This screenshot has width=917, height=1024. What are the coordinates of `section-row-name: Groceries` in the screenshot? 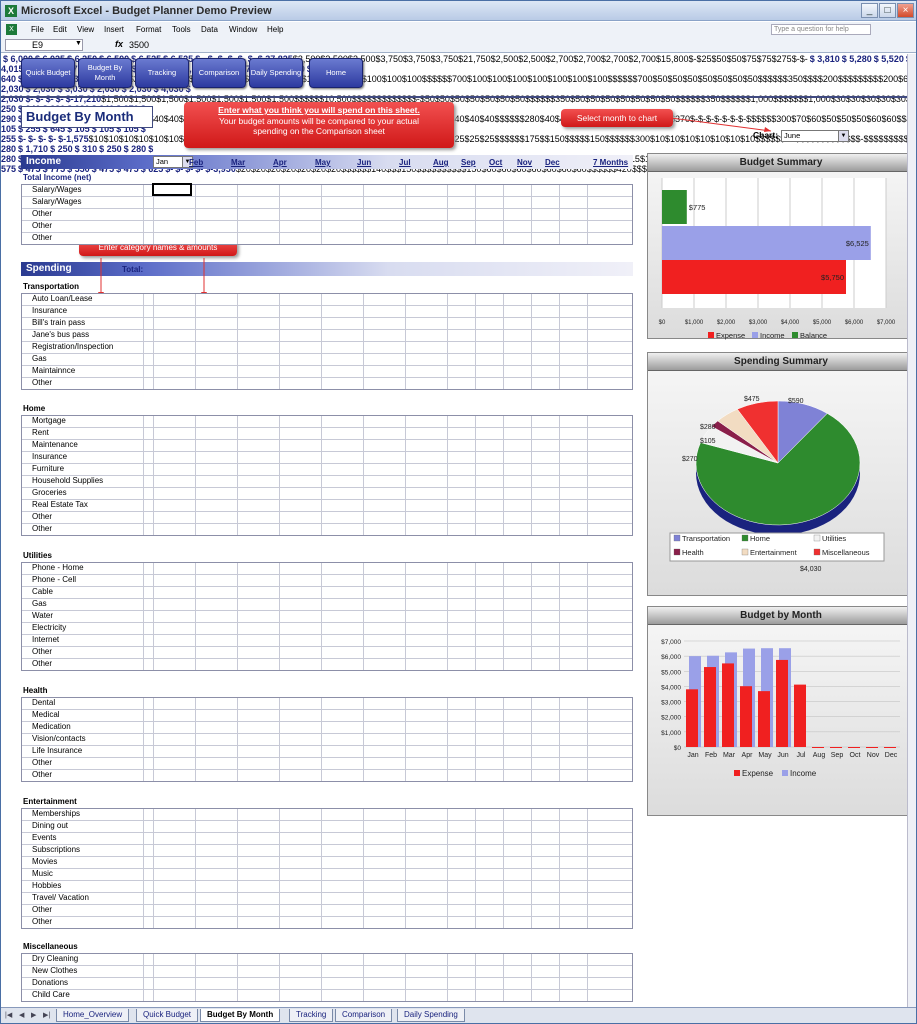 It's located at (49, 492).